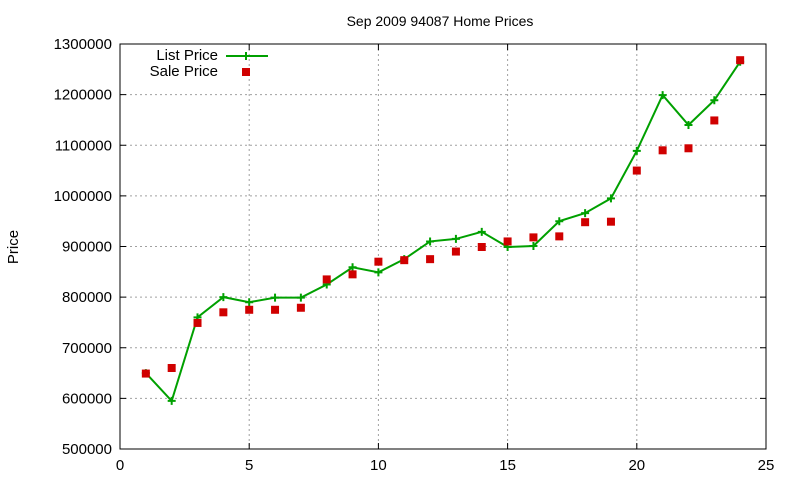  Describe the element at coordinates (83, 196) in the screenshot. I see `y-tick-label: 1000000` at that location.